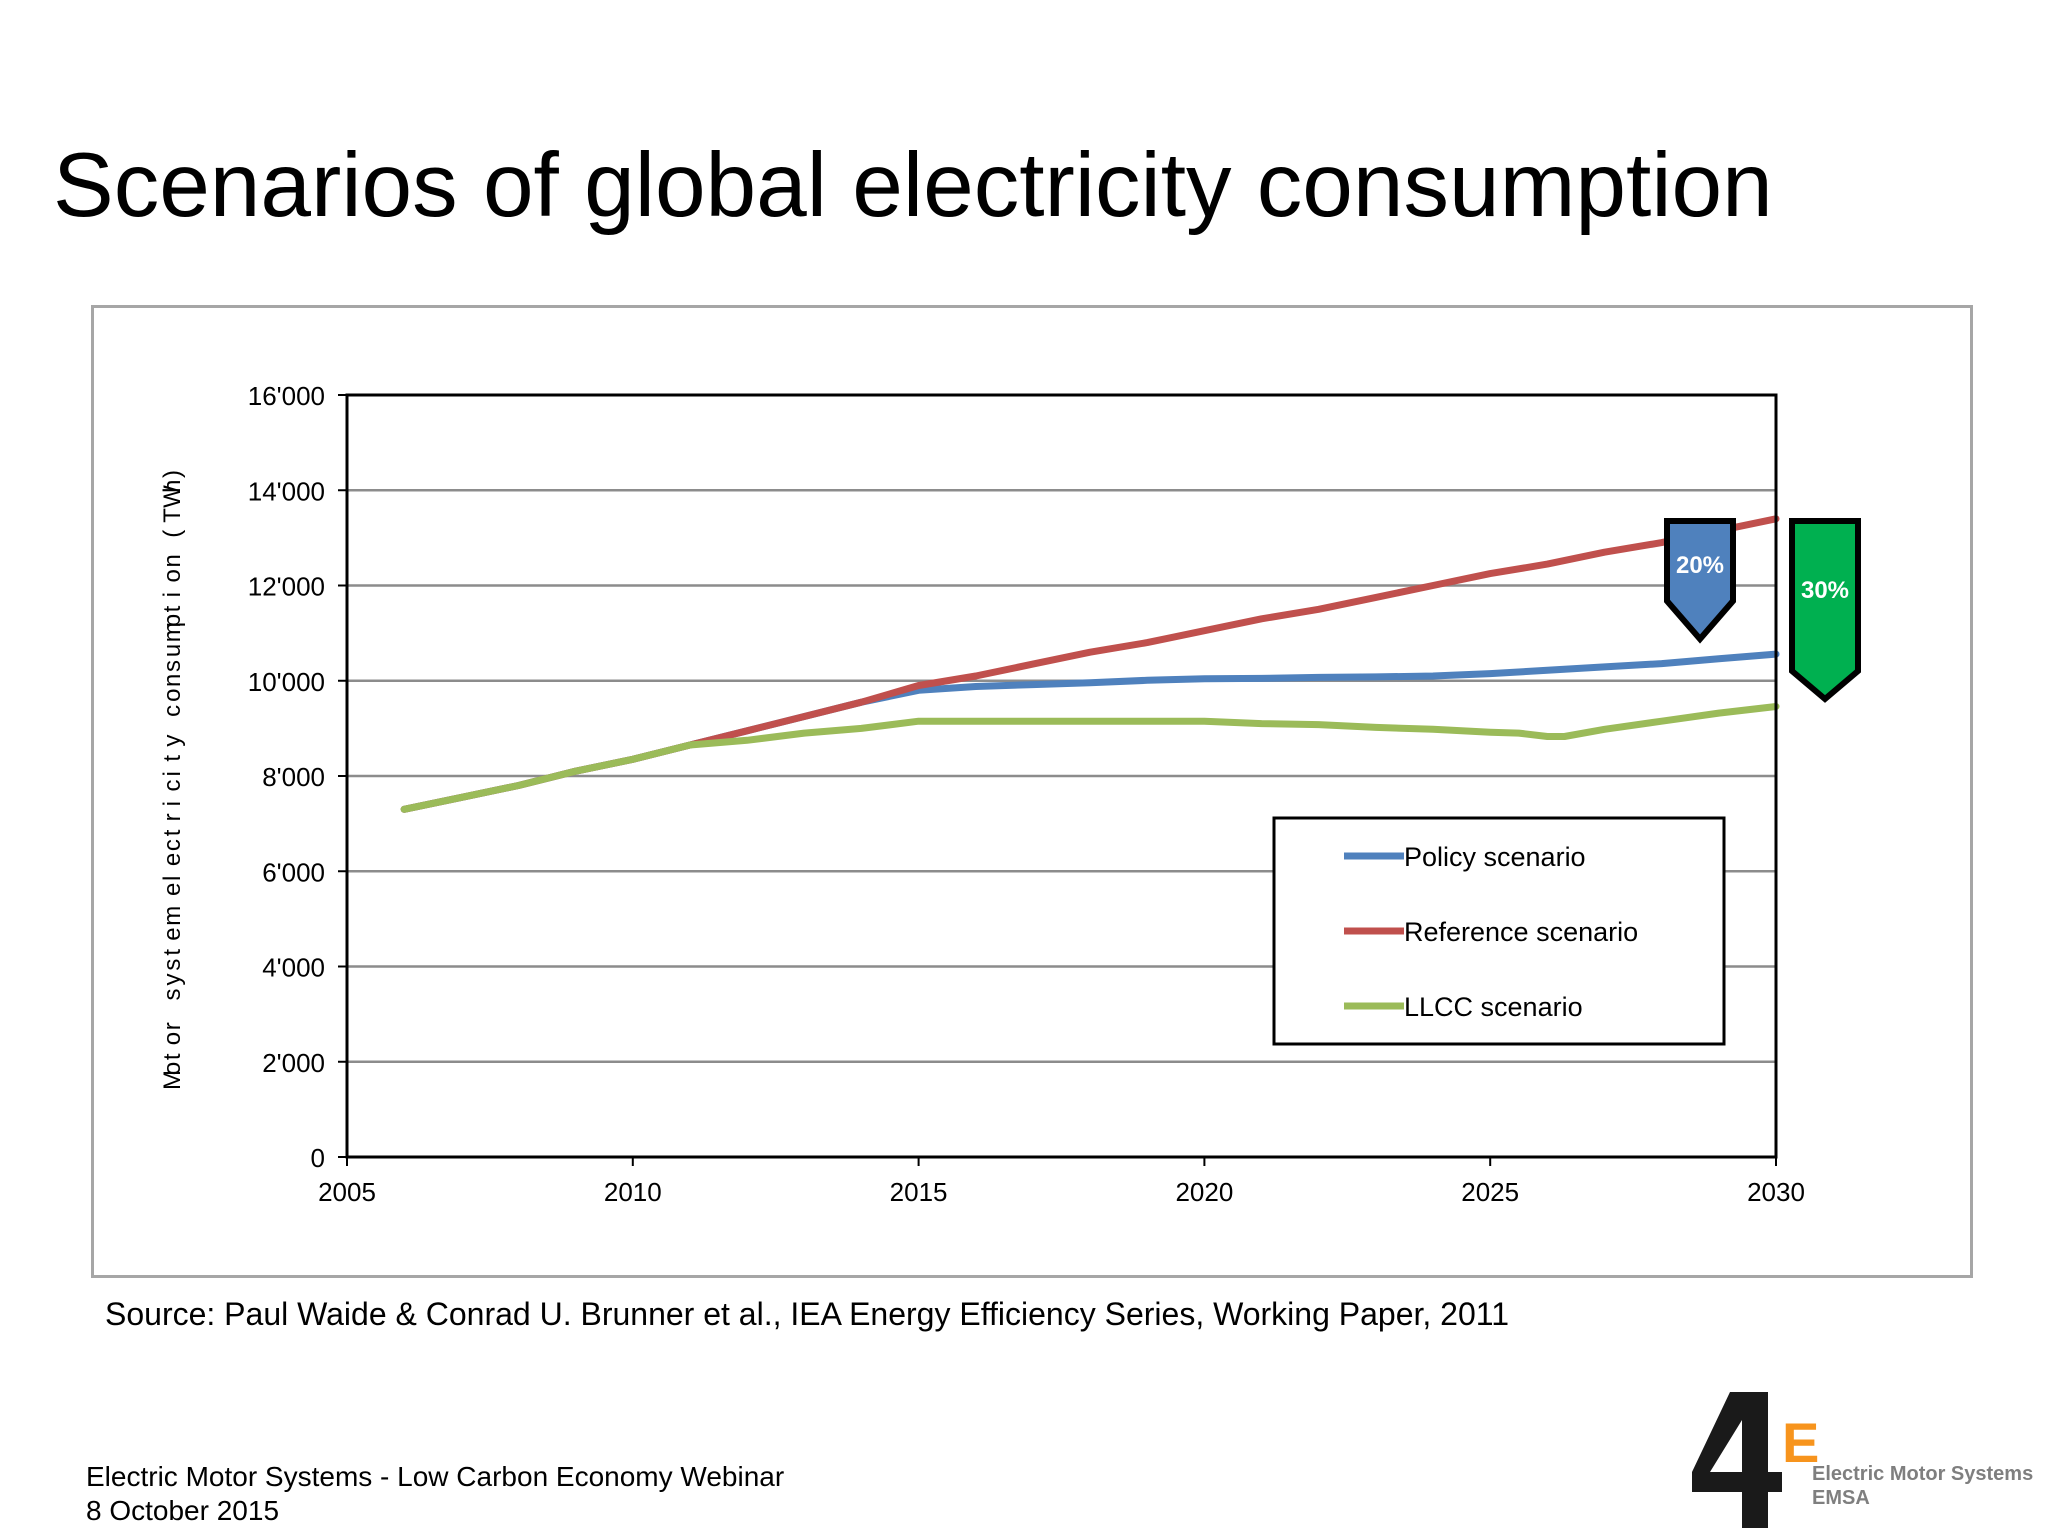 This screenshot has width=2048, height=1540. I want to click on logo-four-glyph, so click(1737, 1460).